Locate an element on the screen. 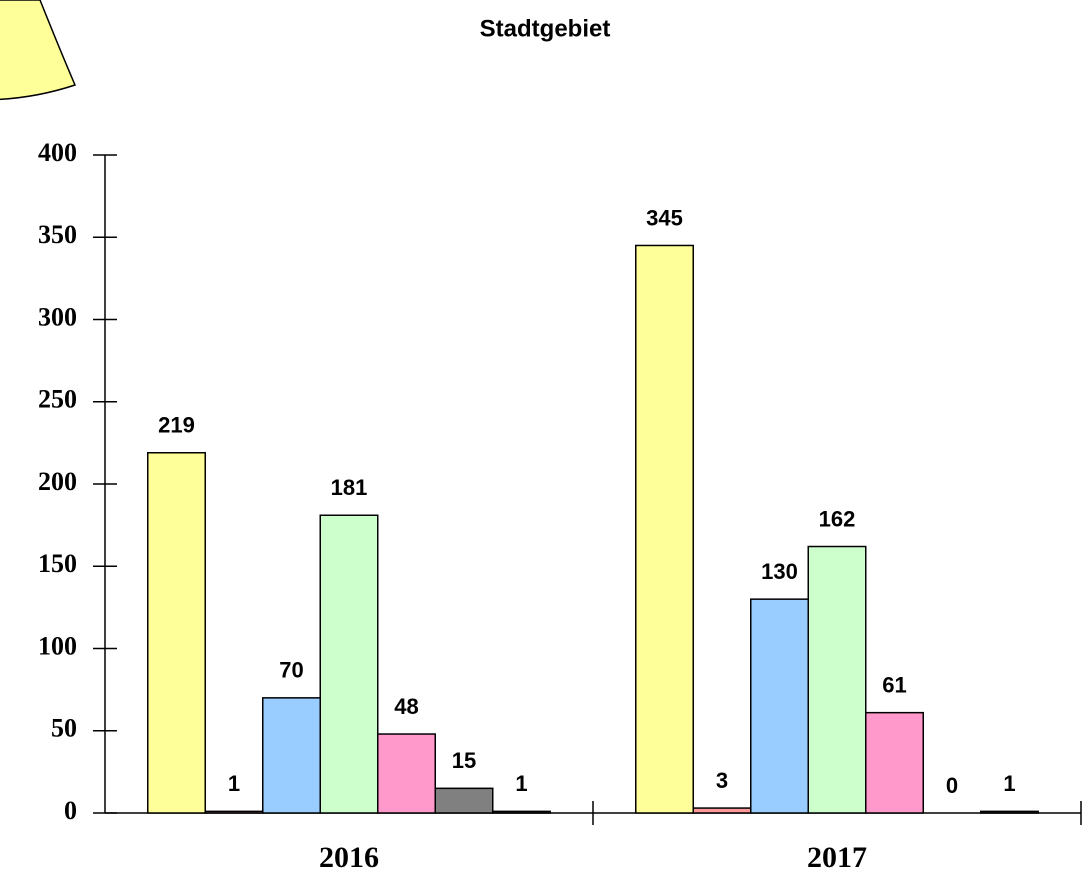 Image resolution: width=1091 pixels, height=891 pixels. value-label: 0 is located at coordinates (952, 785).